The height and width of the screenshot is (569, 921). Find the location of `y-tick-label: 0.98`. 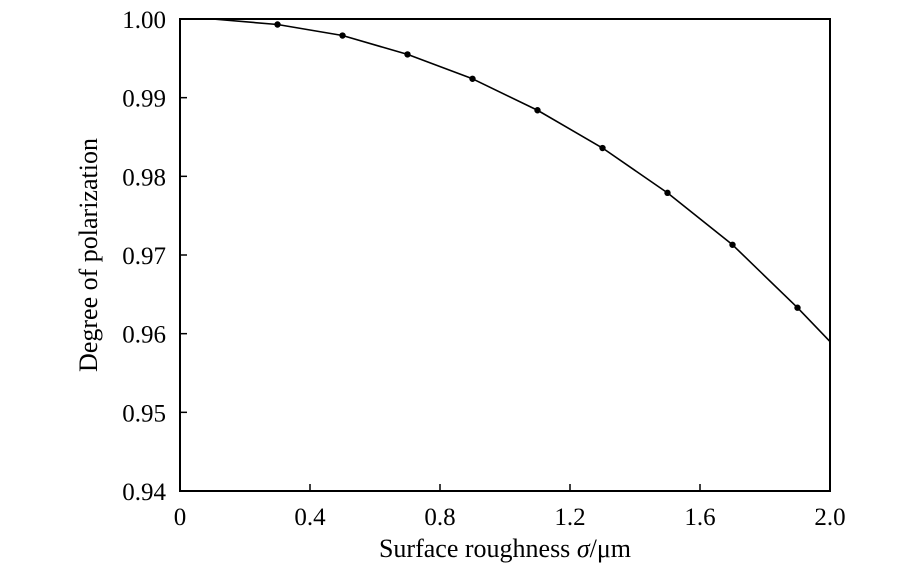

y-tick-label: 0.98 is located at coordinates (144, 177).